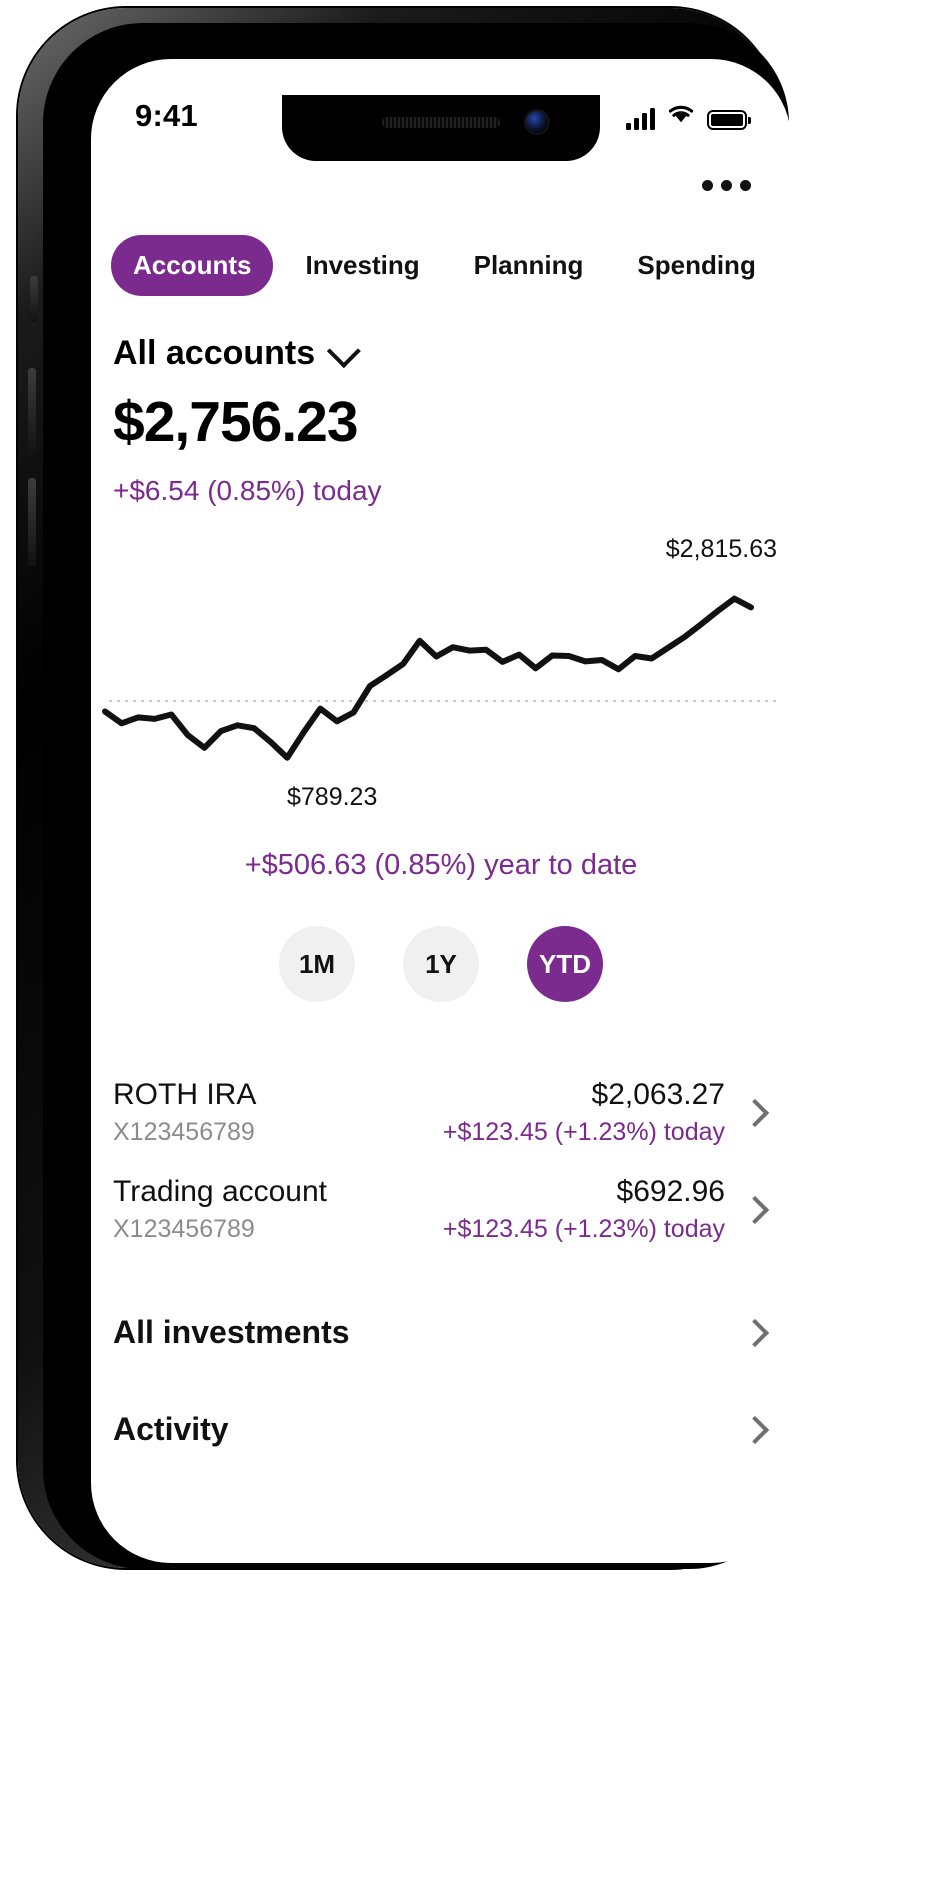  Describe the element at coordinates (32, 522) in the screenshot. I see `volume-down-button` at that location.